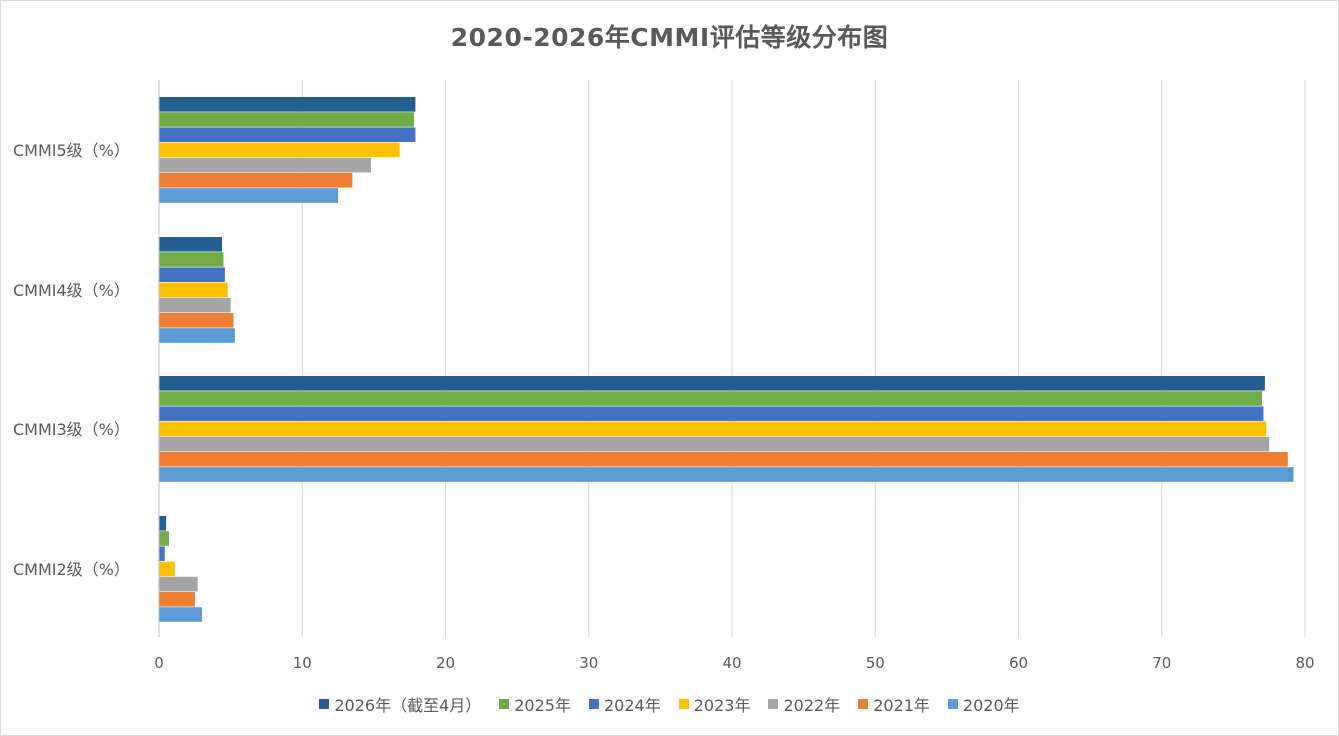  I want to click on x-tick-label: 20, so click(445, 663).